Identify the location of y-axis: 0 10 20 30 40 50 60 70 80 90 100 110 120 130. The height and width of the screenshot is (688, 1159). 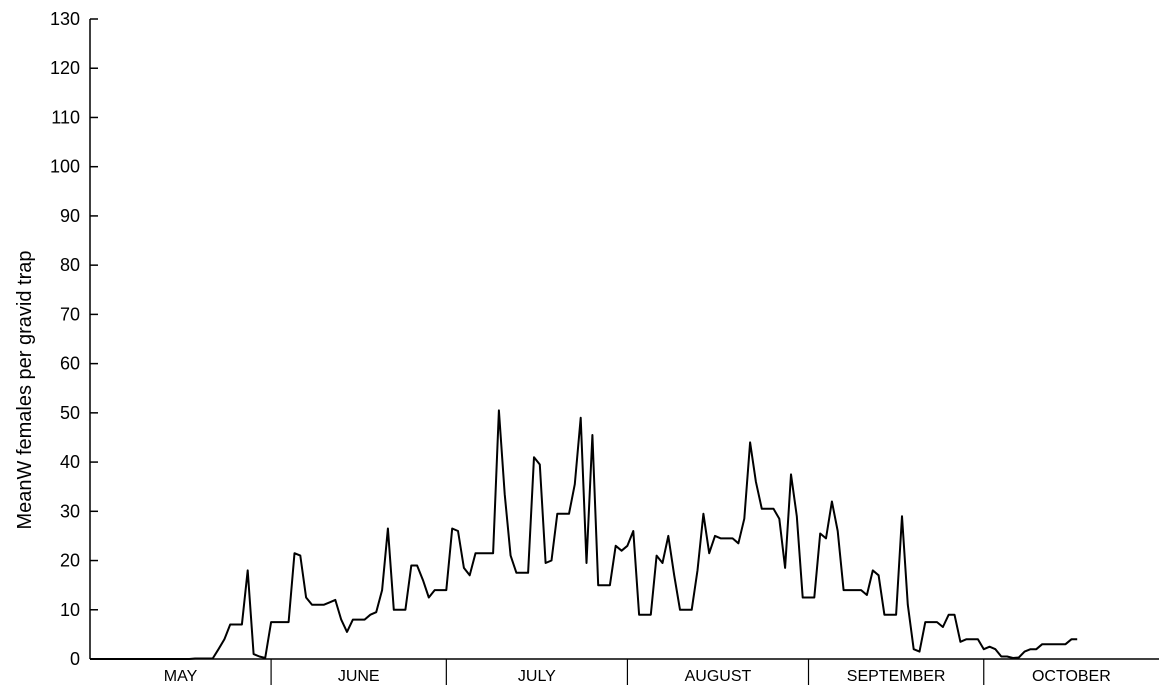
(74, 339).